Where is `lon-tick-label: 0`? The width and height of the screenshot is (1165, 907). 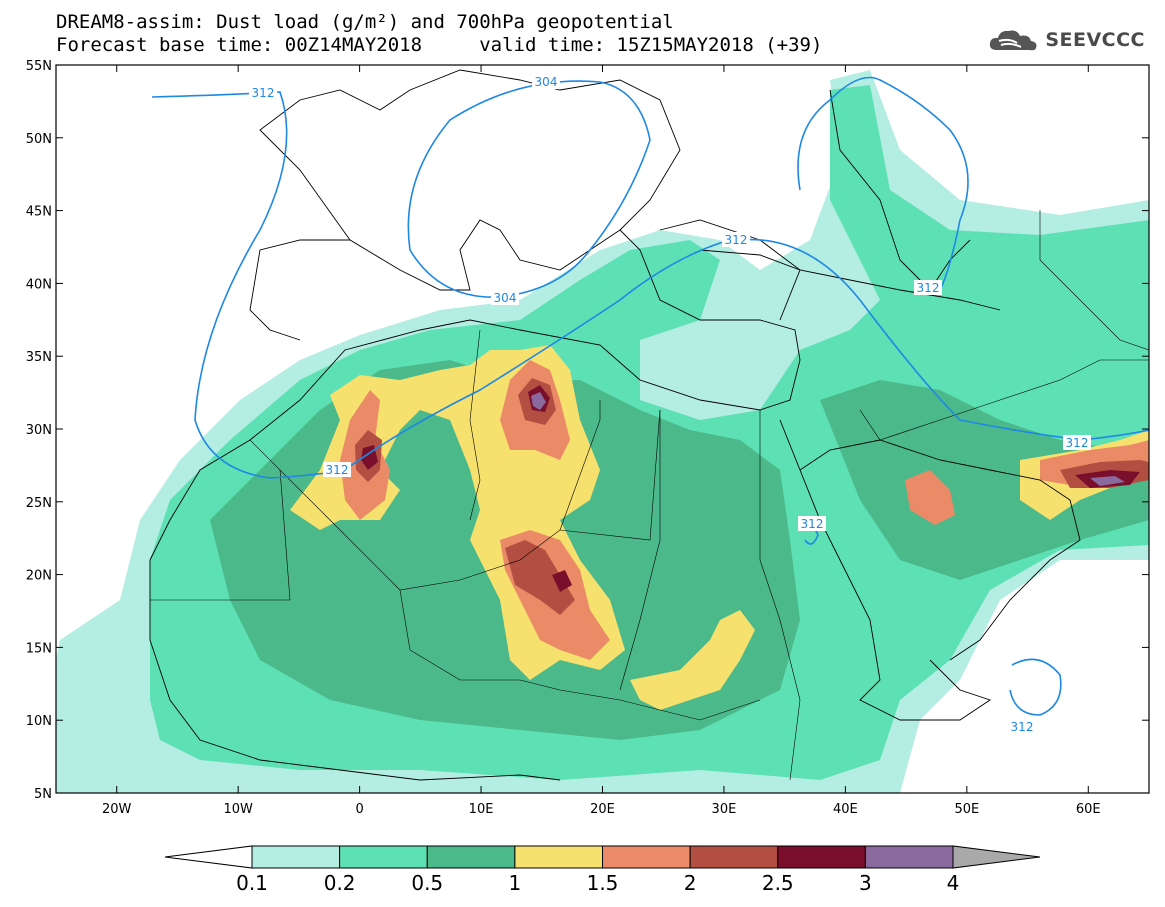 lon-tick-label: 0 is located at coordinates (359, 809).